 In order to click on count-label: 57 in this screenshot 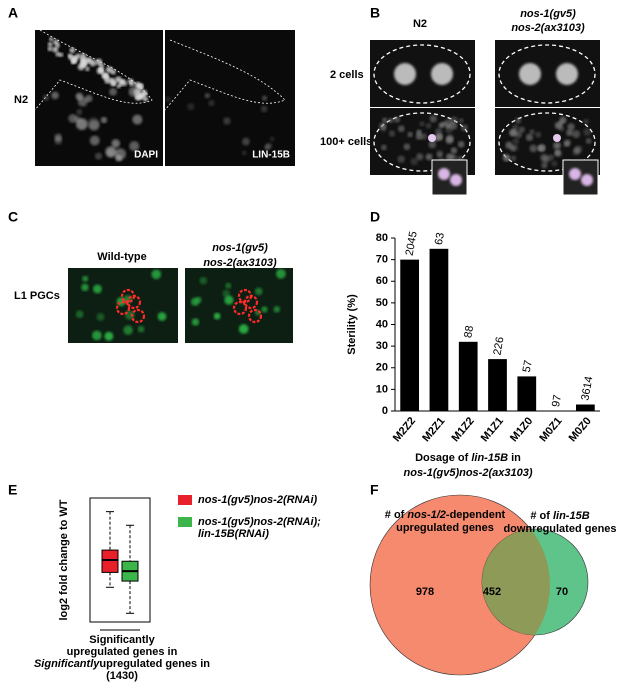, I will do `click(528, 366)`.